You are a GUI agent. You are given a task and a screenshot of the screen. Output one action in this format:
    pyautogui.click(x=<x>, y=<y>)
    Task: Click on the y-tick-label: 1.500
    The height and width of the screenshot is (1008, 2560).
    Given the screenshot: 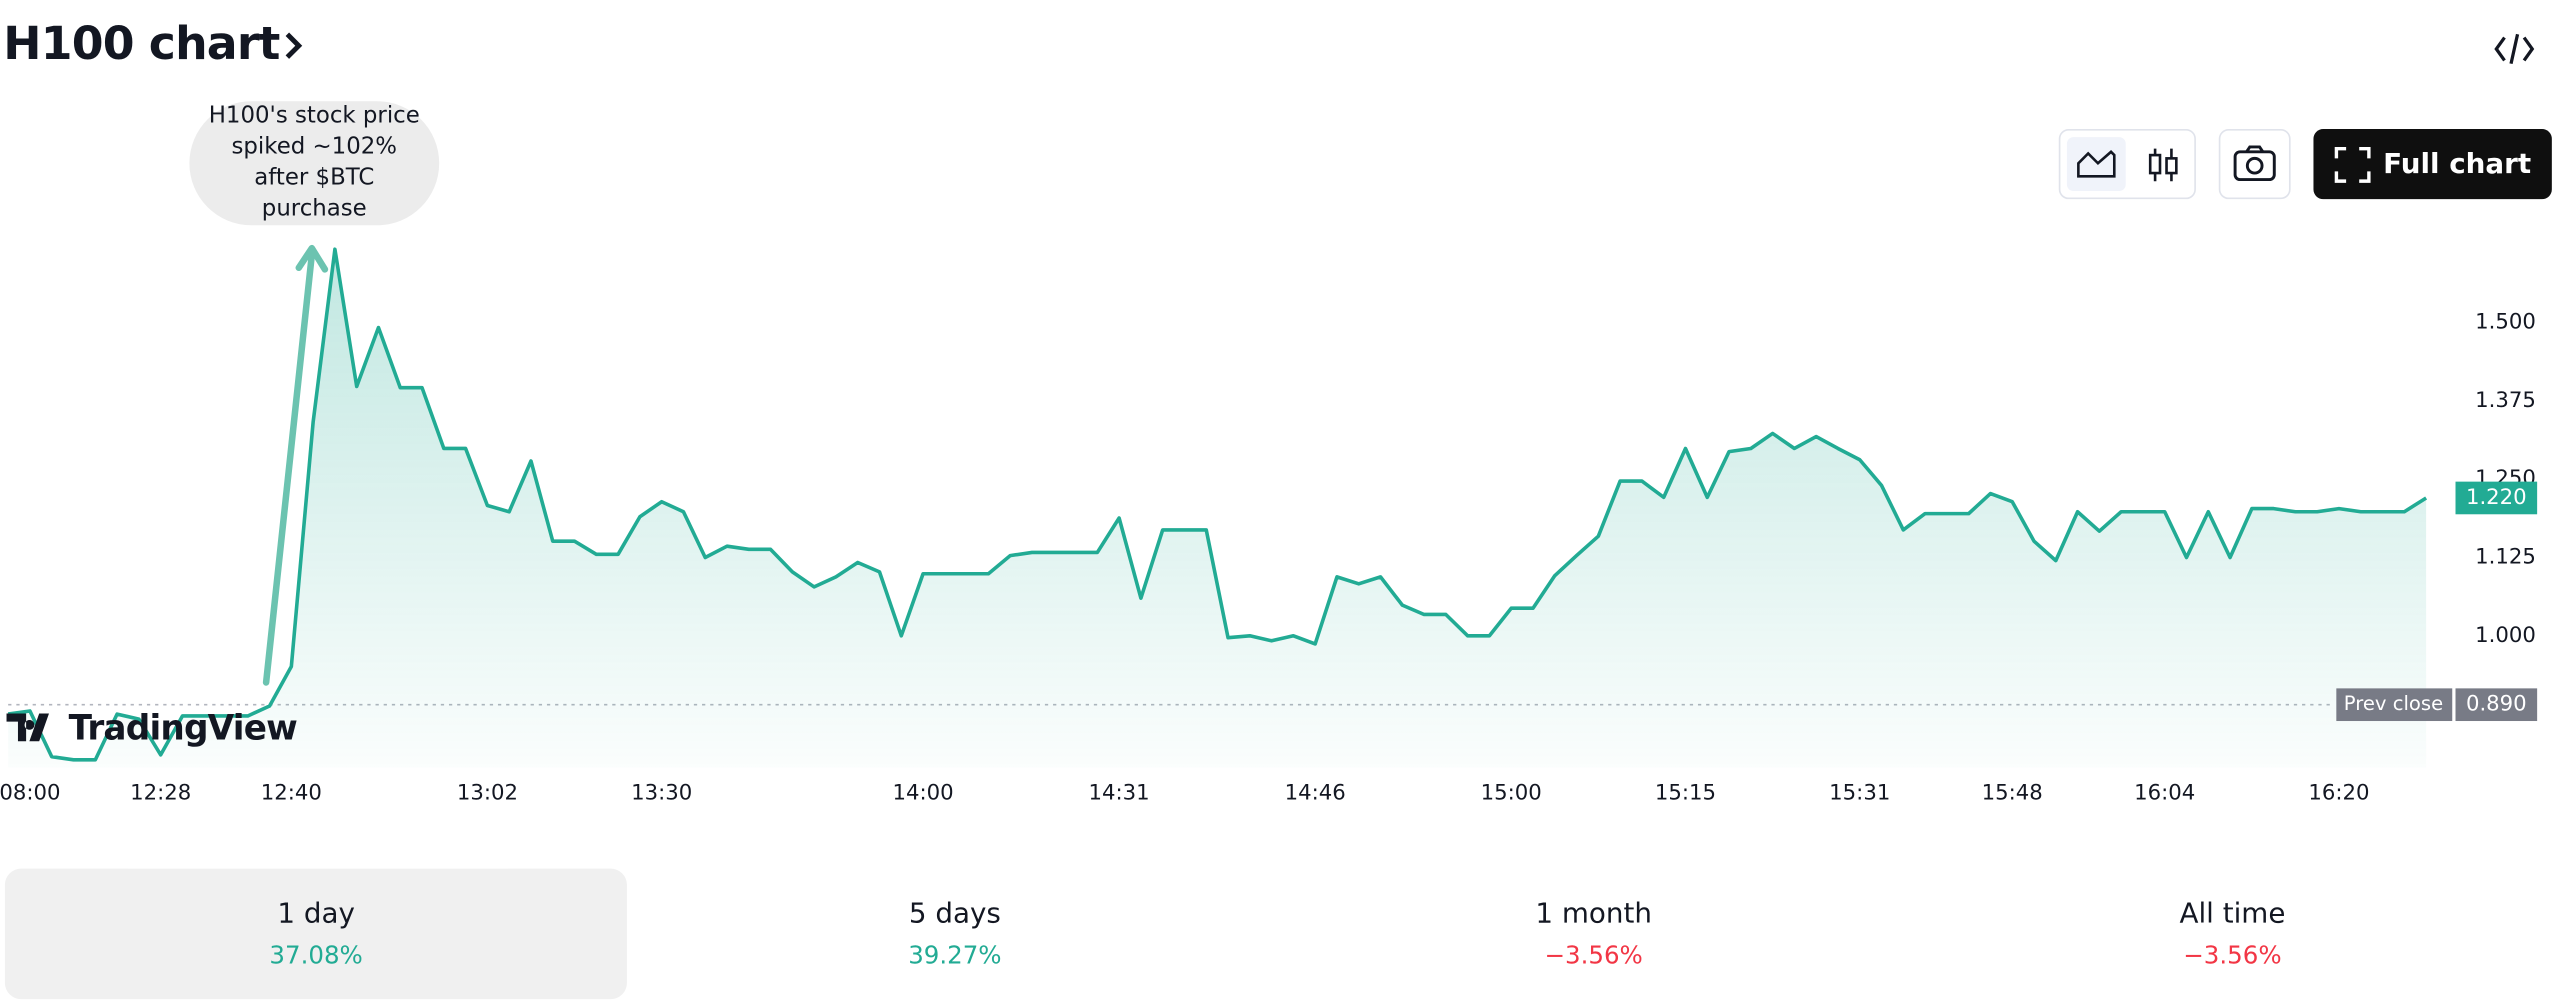 What is the action you would take?
    pyautogui.click(x=2505, y=322)
    